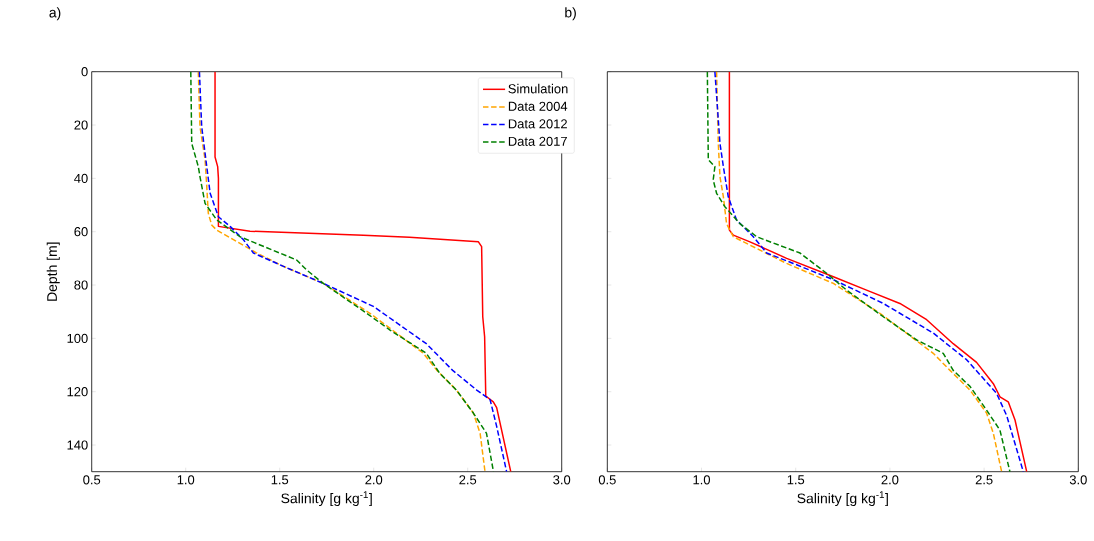  What do you see at coordinates (81, 178) in the screenshot?
I see `y-tick-label: 40` at bounding box center [81, 178].